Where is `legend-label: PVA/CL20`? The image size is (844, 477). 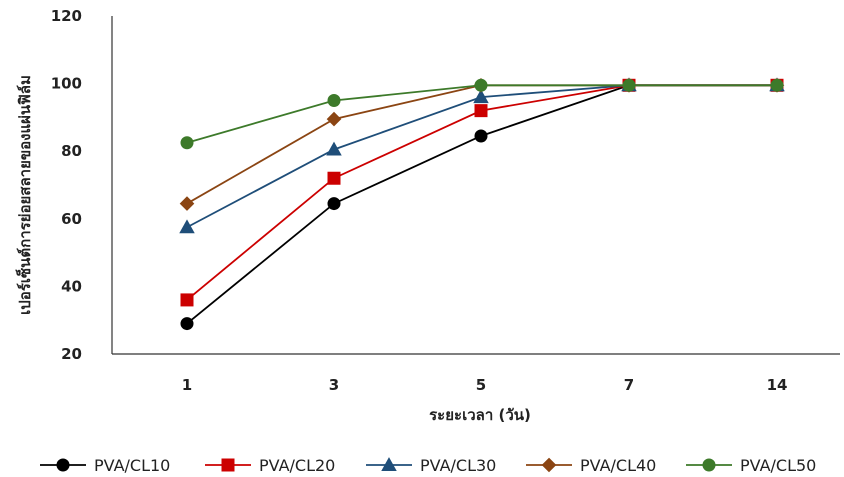 legend-label: PVA/CL20 is located at coordinates (297, 465).